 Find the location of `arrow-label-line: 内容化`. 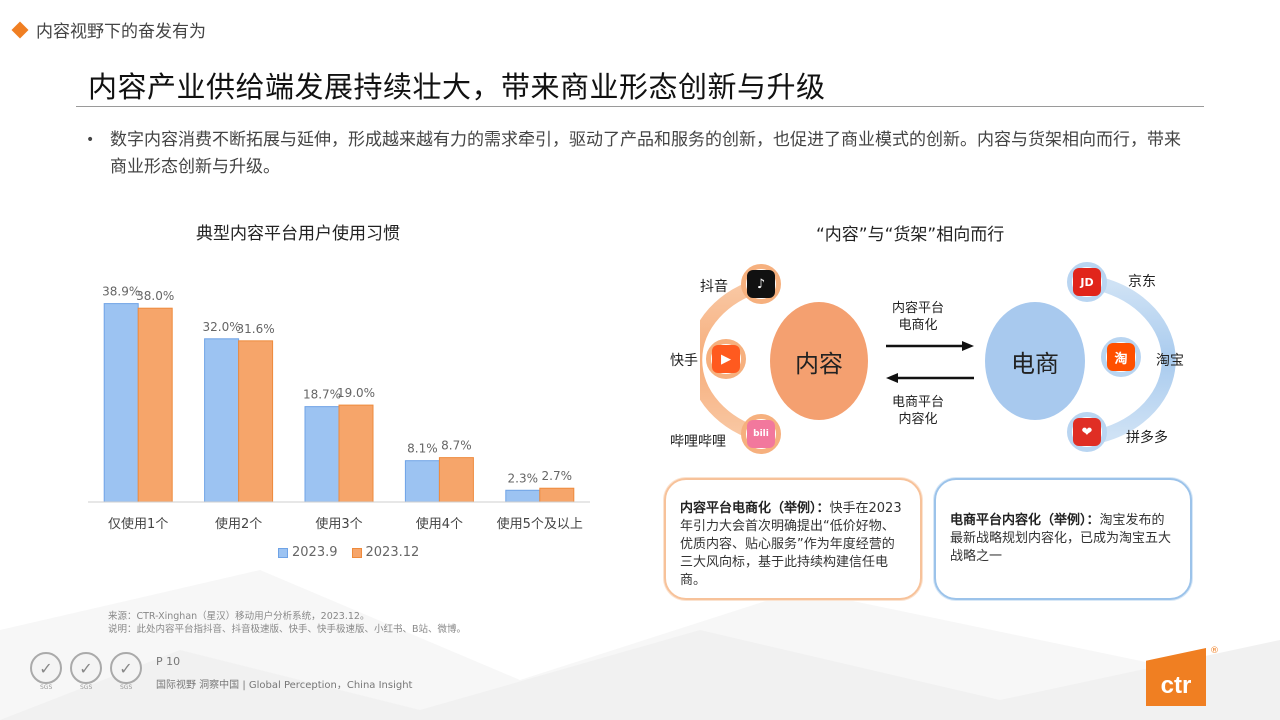

arrow-label-line: 内容化 is located at coordinates (918, 419).